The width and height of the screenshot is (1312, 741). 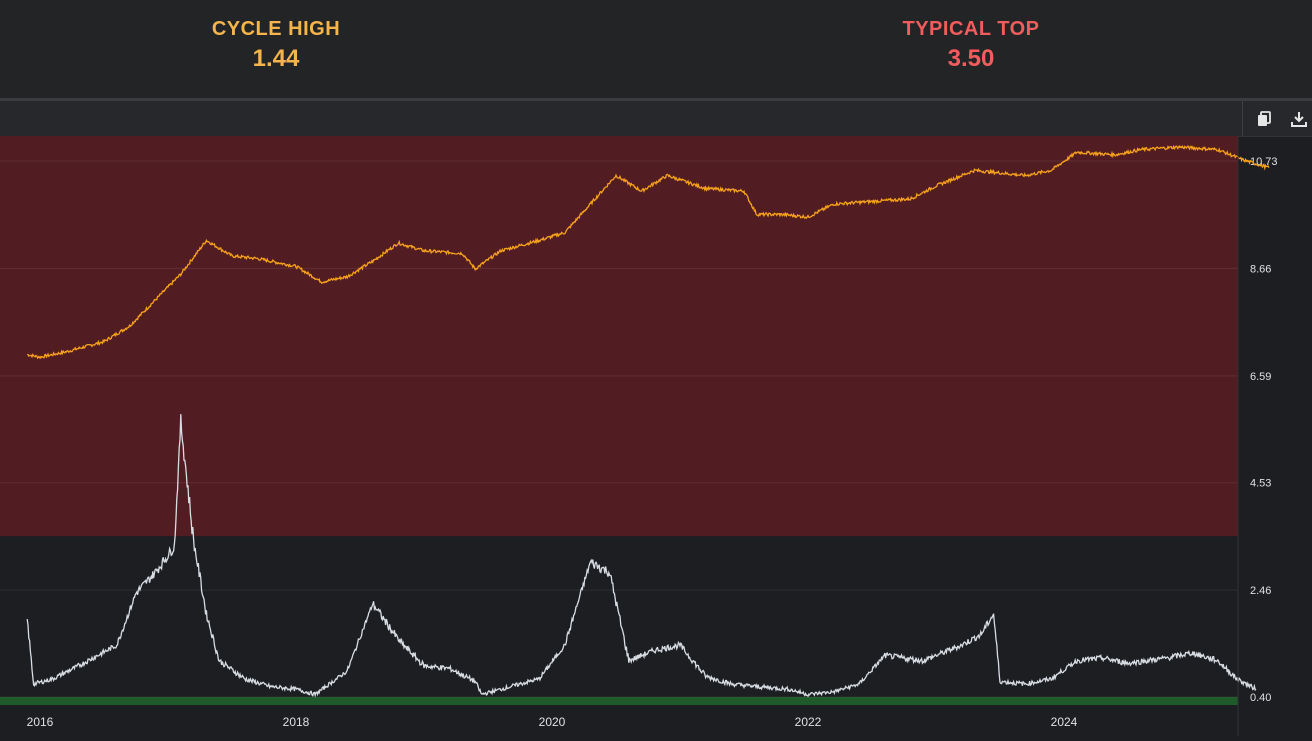 What do you see at coordinates (656, 119) in the screenshot?
I see `chart-toolbar` at bounding box center [656, 119].